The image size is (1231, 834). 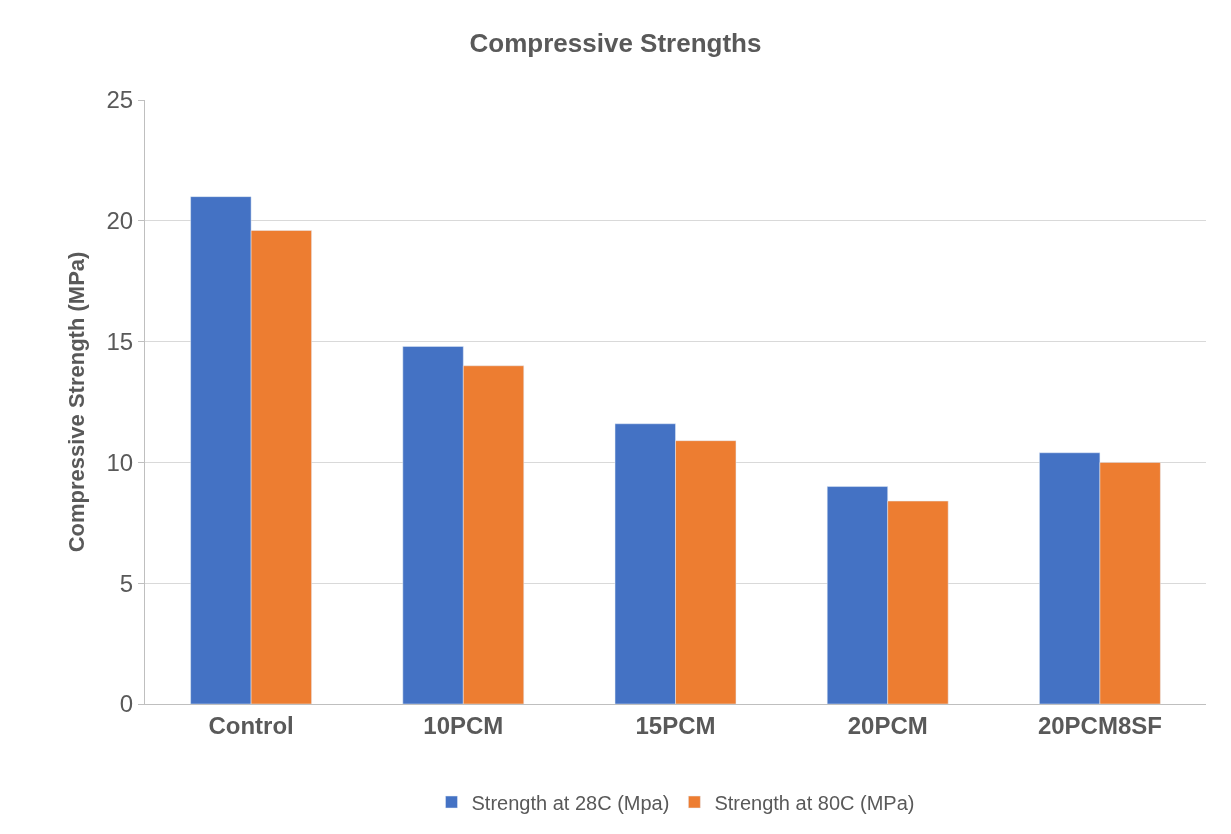 I want to click on y-tick-label: 25, so click(x=120, y=100).